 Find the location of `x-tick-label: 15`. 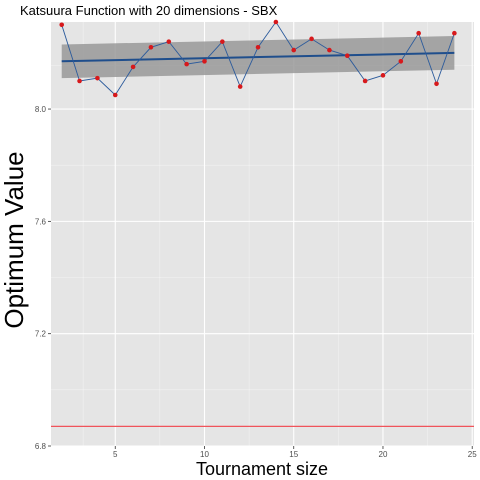

x-tick-label: 15 is located at coordinates (293, 454).